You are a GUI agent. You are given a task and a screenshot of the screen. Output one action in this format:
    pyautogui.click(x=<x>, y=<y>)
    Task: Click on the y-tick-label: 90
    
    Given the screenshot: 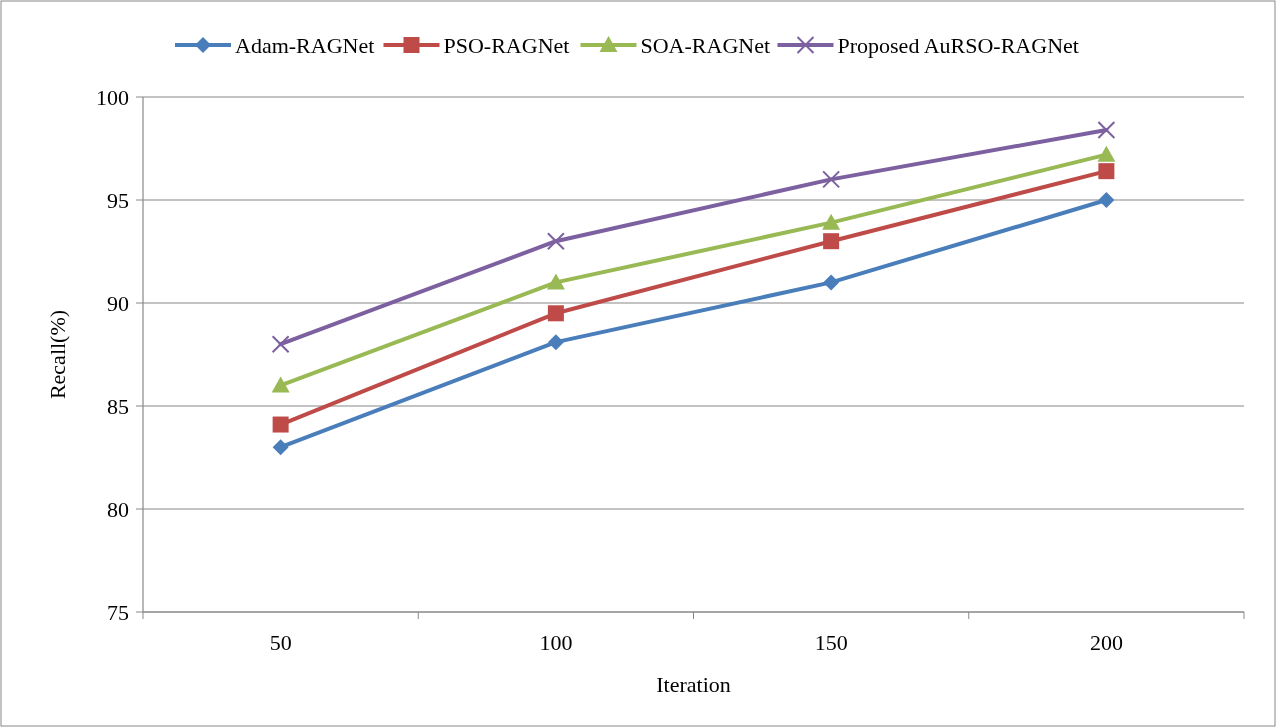 What is the action you would take?
    pyautogui.click(x=118, y=303)
    